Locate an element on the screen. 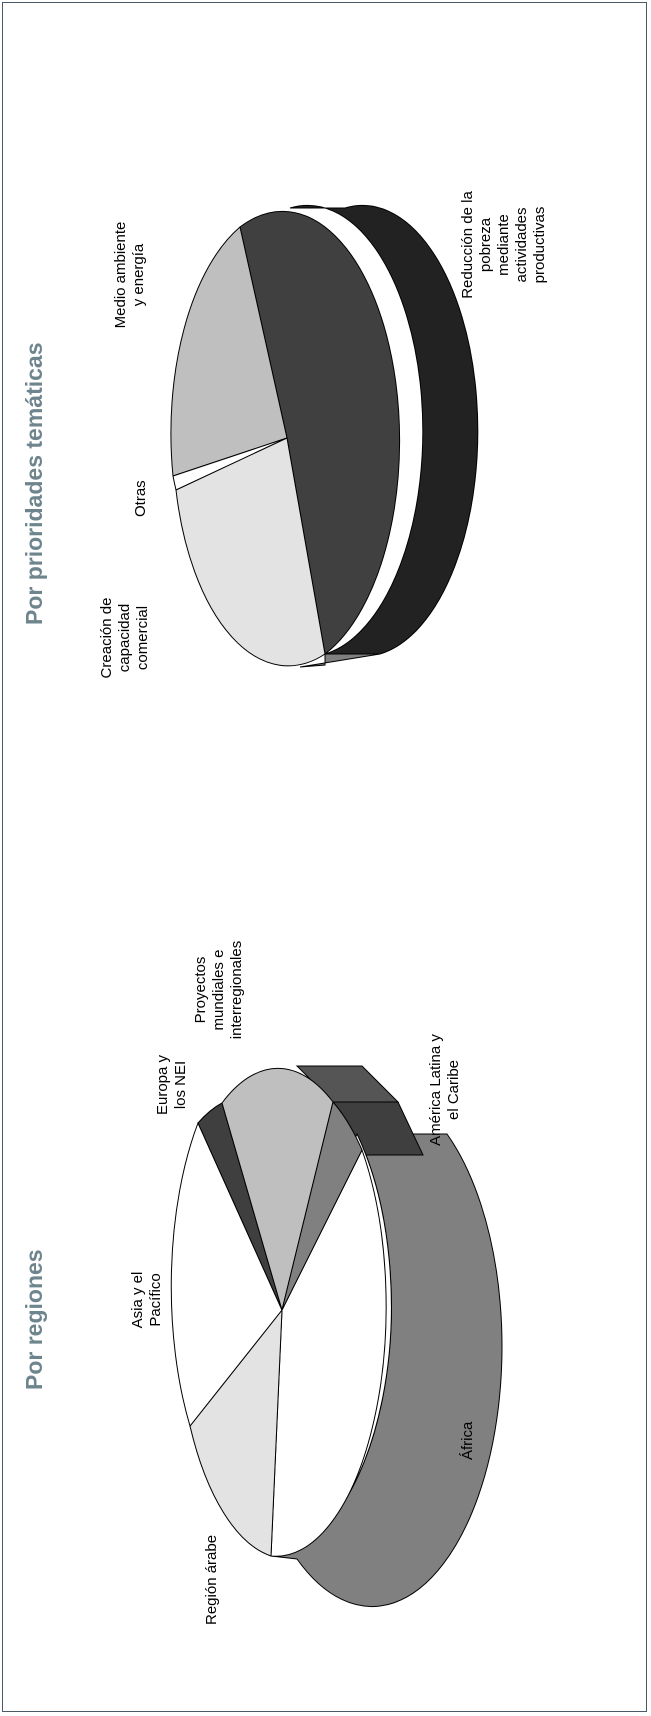 The image size is (651, 1716). label-europe: Europa y los NEI is located at coordinates (171, 1084).